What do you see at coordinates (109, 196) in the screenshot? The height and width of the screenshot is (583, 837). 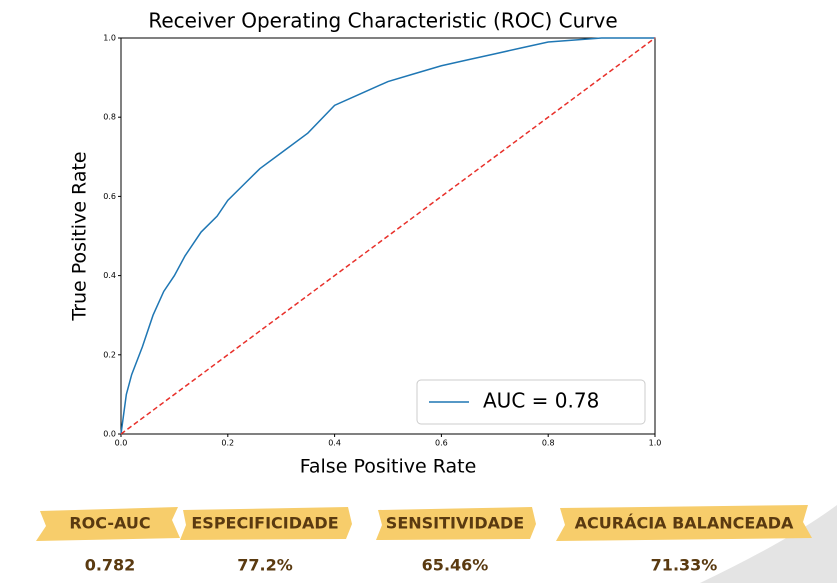 I see `y-tick-label: 0.6` at bounding box center [109, 196].